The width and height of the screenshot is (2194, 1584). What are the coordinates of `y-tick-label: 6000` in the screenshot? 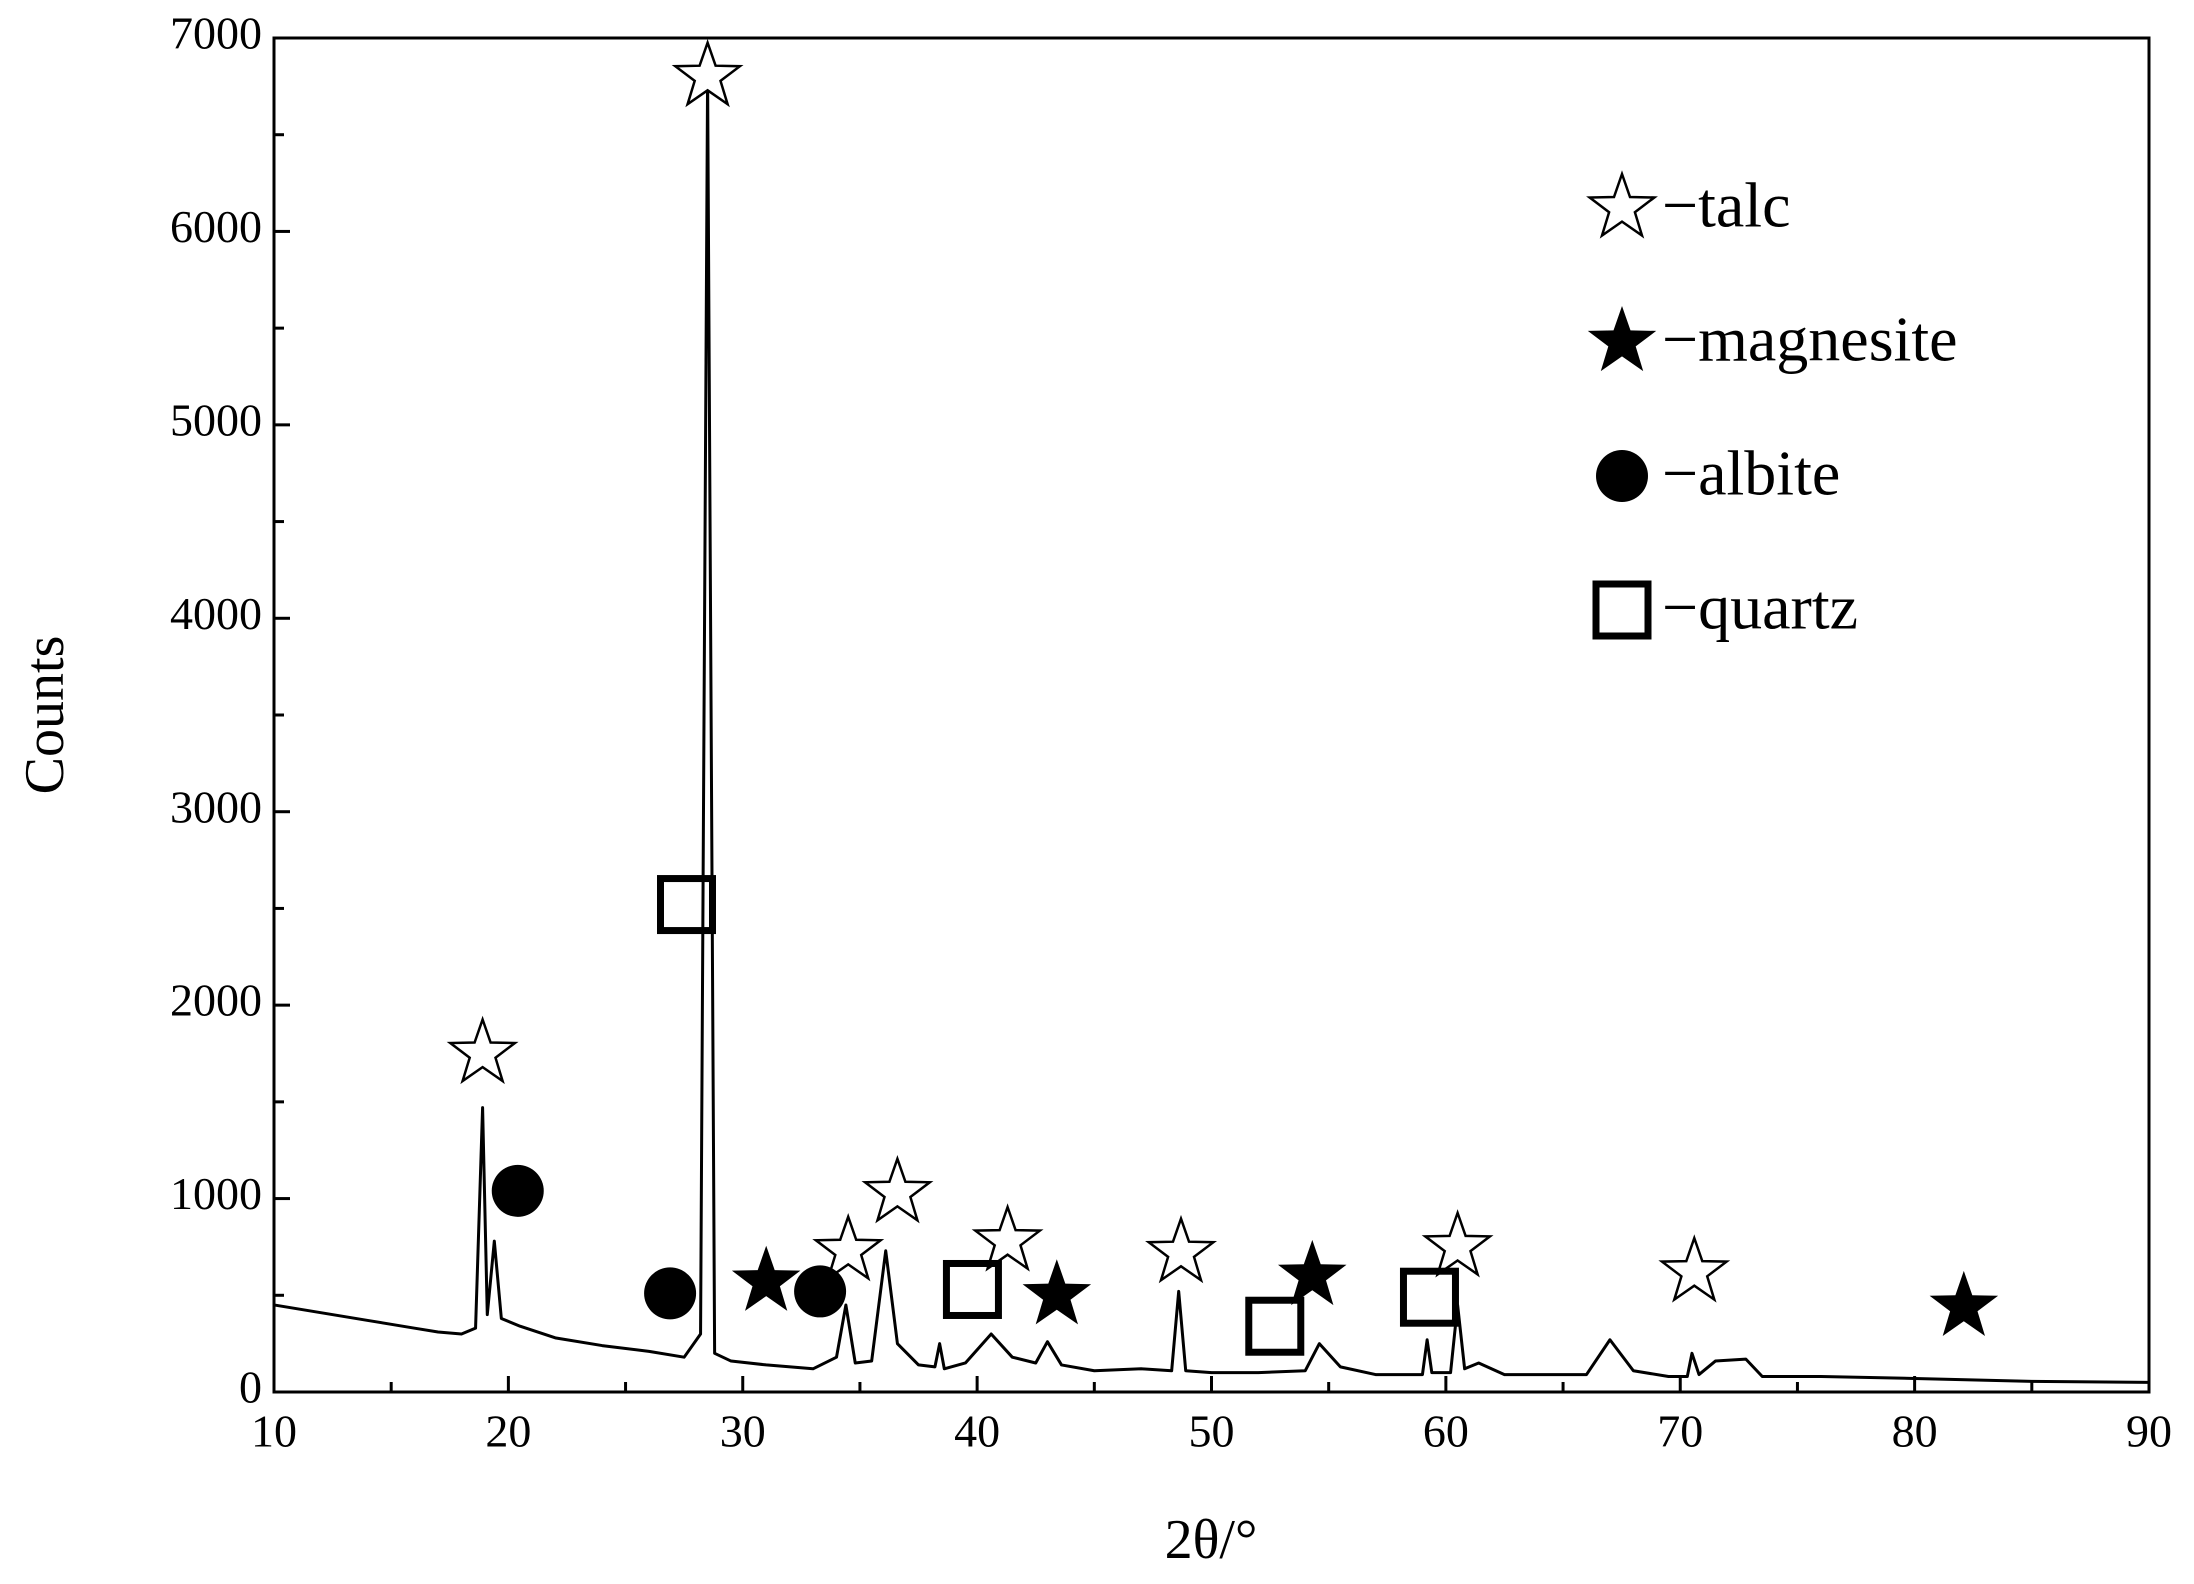 It's located at (216, 226).